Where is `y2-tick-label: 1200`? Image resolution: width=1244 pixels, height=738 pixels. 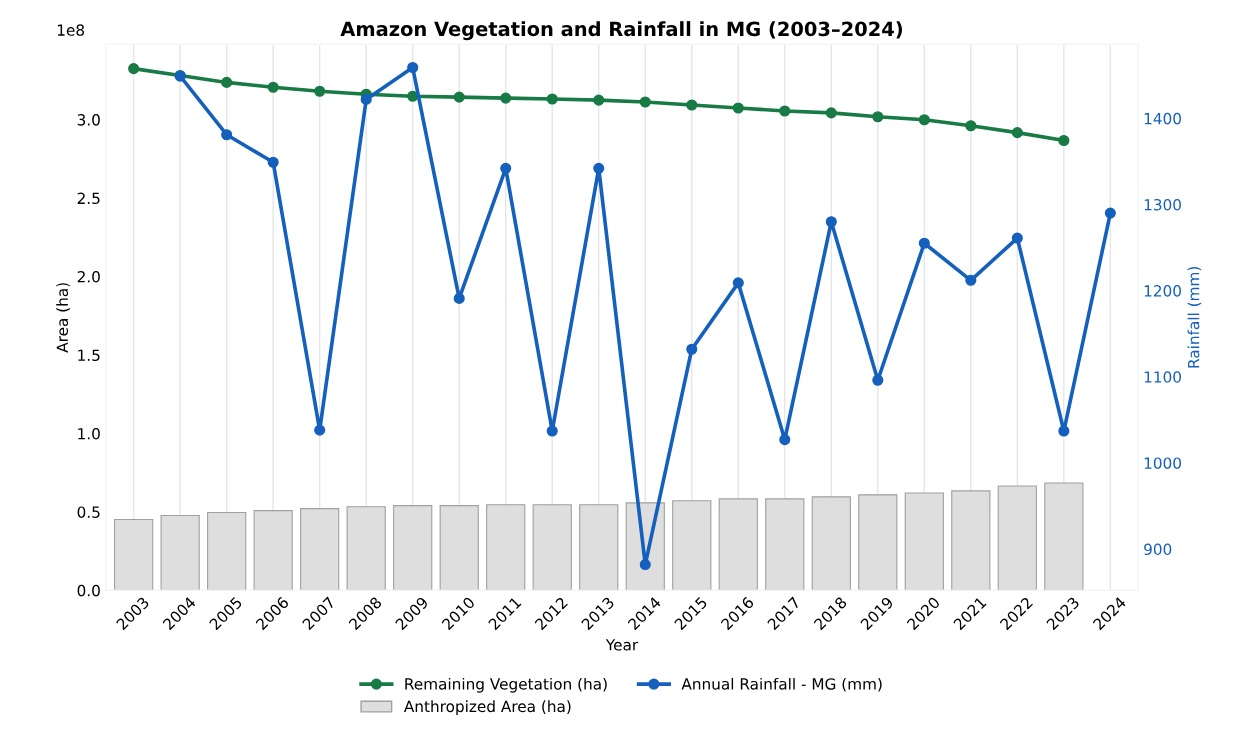
y2-tick-label: 1200 is located at coordinates (1162, 291).